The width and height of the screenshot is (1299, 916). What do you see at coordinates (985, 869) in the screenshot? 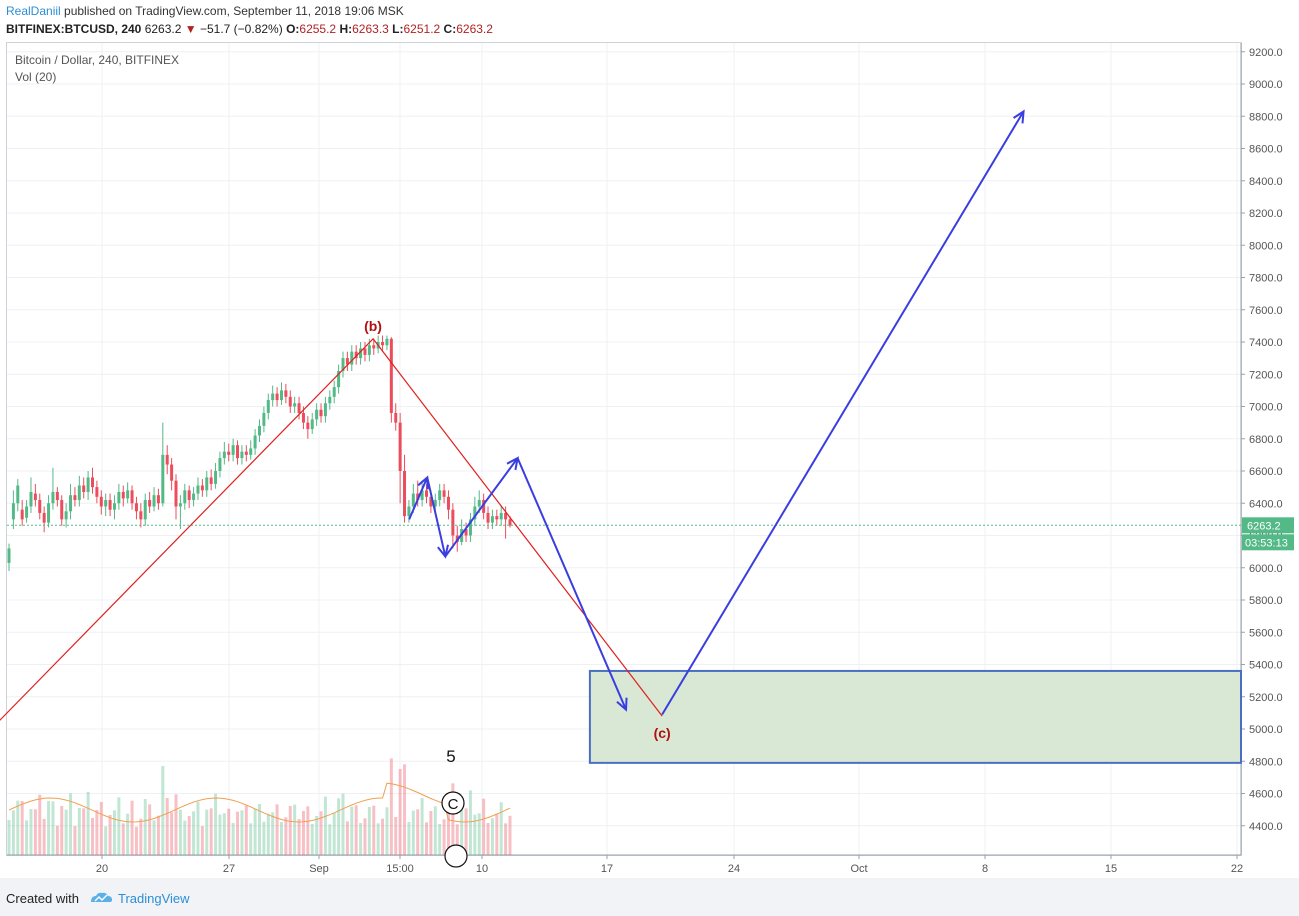
I see `time-tick-label: 8` at bounding box center [985, 869].